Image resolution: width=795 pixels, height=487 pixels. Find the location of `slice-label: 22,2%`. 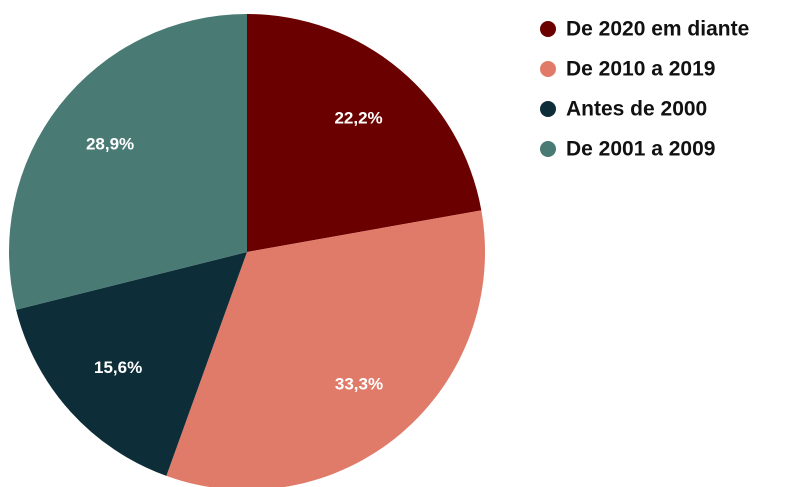

slice-label: 22,2% is located at coordinates (358, 117).